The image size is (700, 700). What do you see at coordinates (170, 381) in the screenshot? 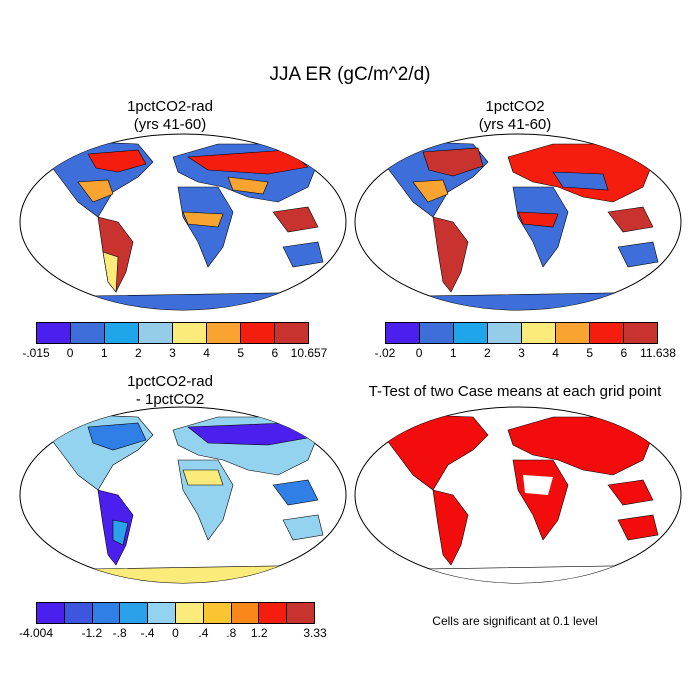
I see `panel-3-title-line1: 1pctCO2-rad` at bounding box center [170, 381].